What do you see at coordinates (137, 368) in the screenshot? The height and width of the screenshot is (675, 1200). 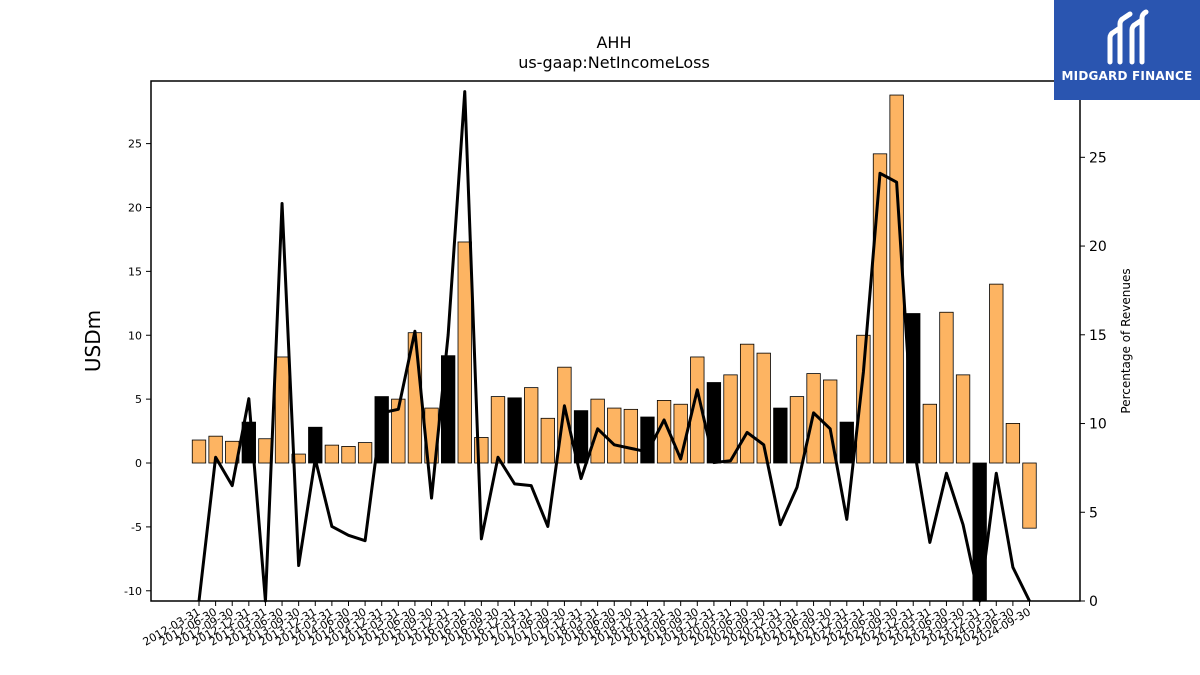 I see `left-axis: -10 -5 0 5 10 15 20 25` at bounding box center [137, 368].